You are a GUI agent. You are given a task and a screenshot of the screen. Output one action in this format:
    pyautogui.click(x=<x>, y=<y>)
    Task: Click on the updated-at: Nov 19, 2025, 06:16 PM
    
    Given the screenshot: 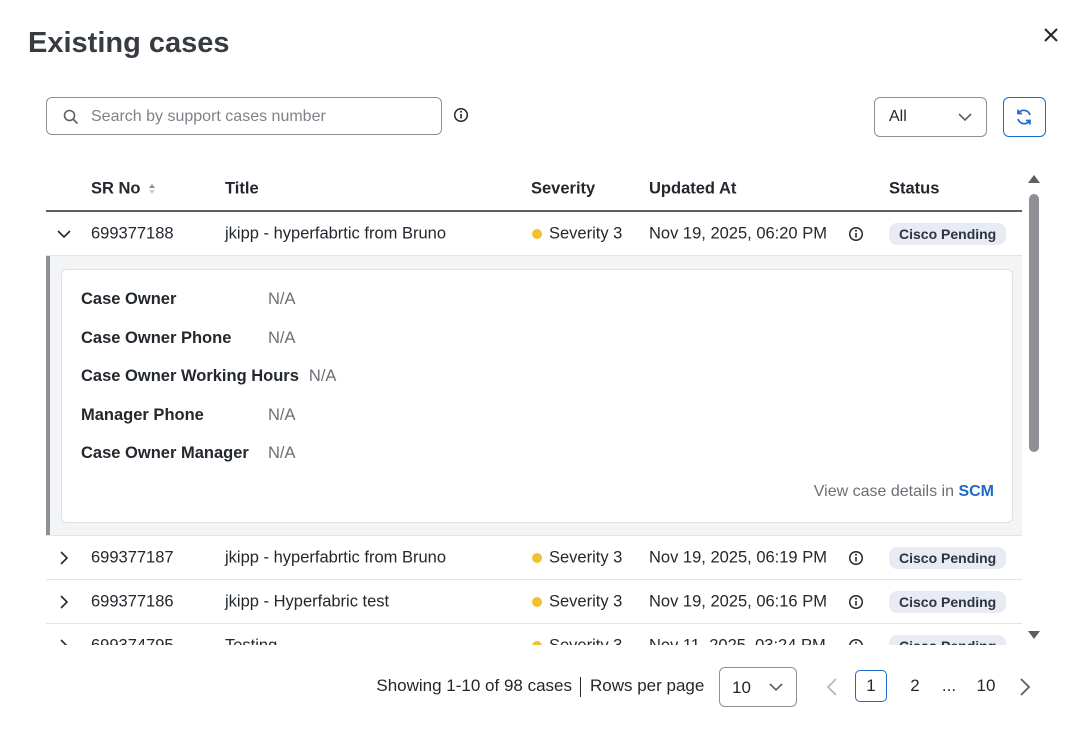 What is the action you would take?
    pyautogui.click(x=738, y=601)
    